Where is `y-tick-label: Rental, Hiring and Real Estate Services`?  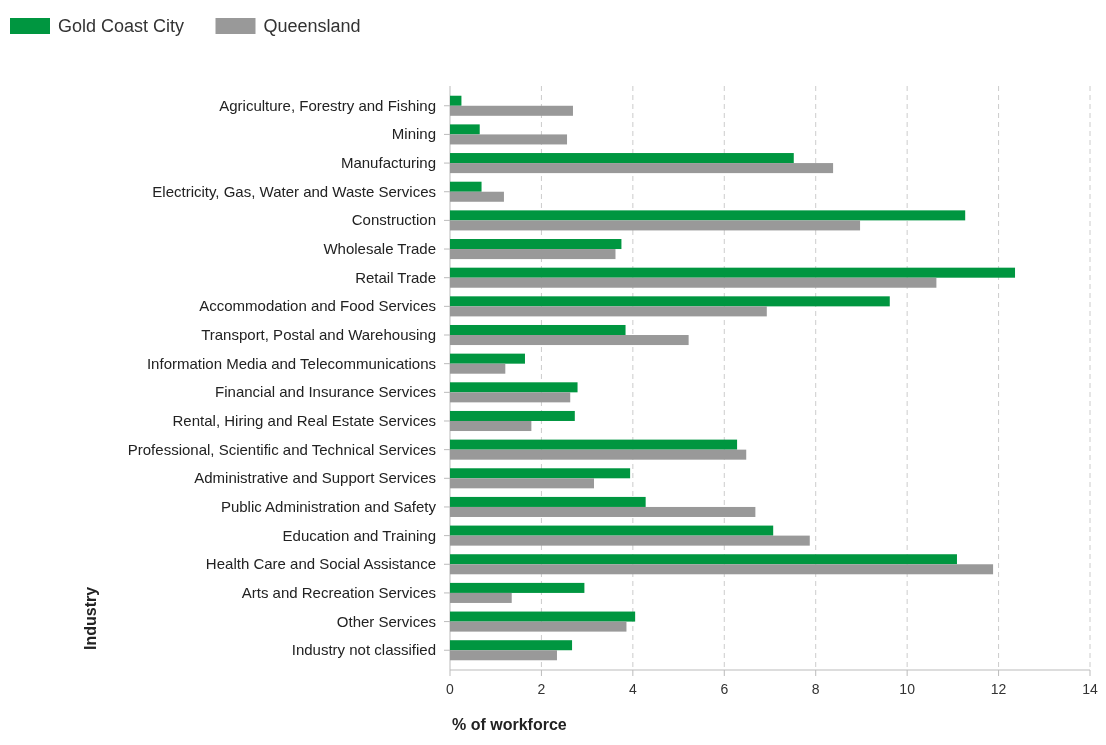
y-tick-label: Rental, Hiring and Real Estate Services is located at coordinates (304, 420).